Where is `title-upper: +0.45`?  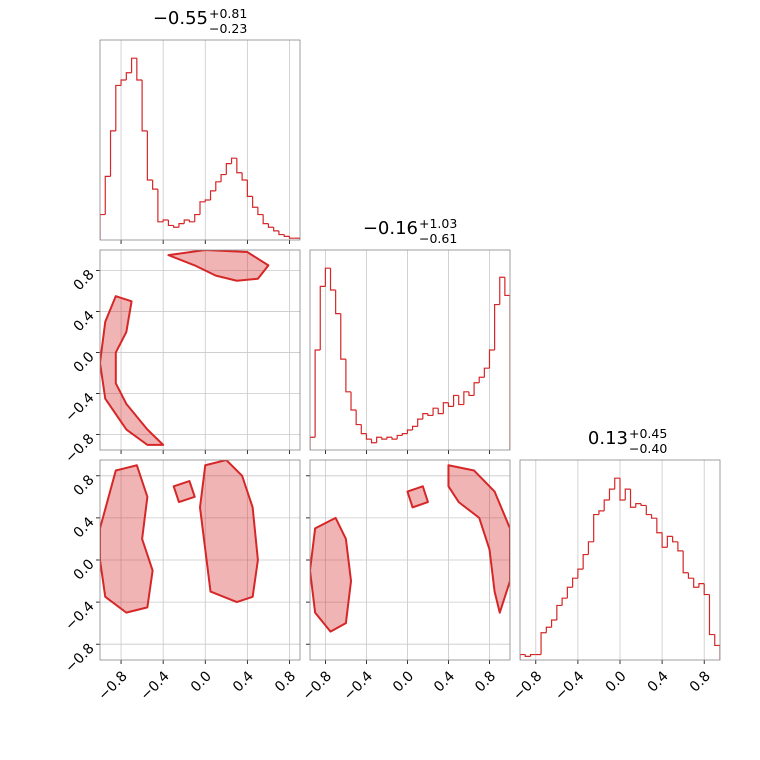 title-upper: +0.45 is located at coordinates (648, 433).